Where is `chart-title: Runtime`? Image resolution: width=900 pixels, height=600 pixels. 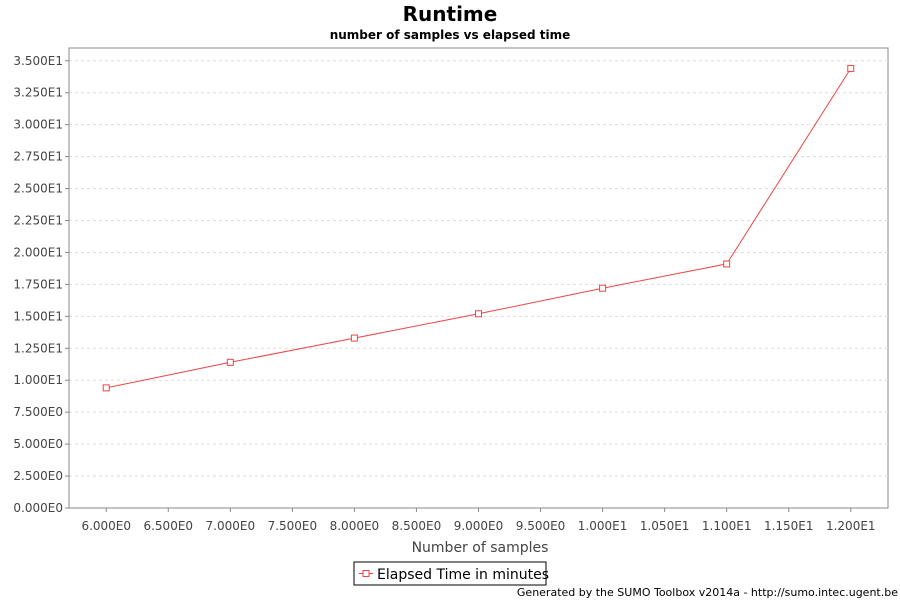
chart-title: Runtime is located at coordinates (450, 14).